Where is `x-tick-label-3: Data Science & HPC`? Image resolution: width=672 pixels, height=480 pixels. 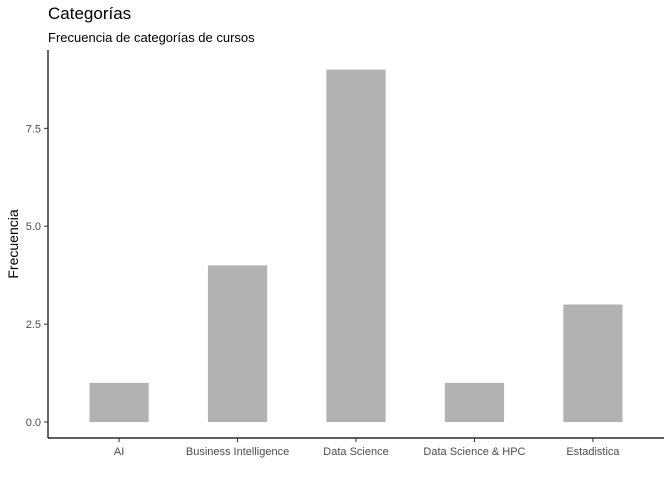 x-tick-label-3: Data Science & HPC is located at coordinates (474, 452).